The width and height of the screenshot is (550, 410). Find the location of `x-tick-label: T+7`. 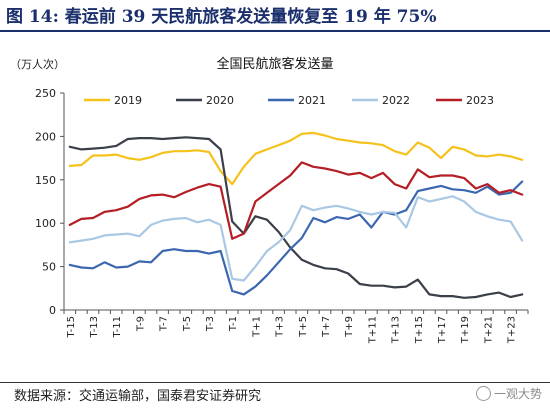

x-tick-label: T+7 is located at coordinates (326, 327).